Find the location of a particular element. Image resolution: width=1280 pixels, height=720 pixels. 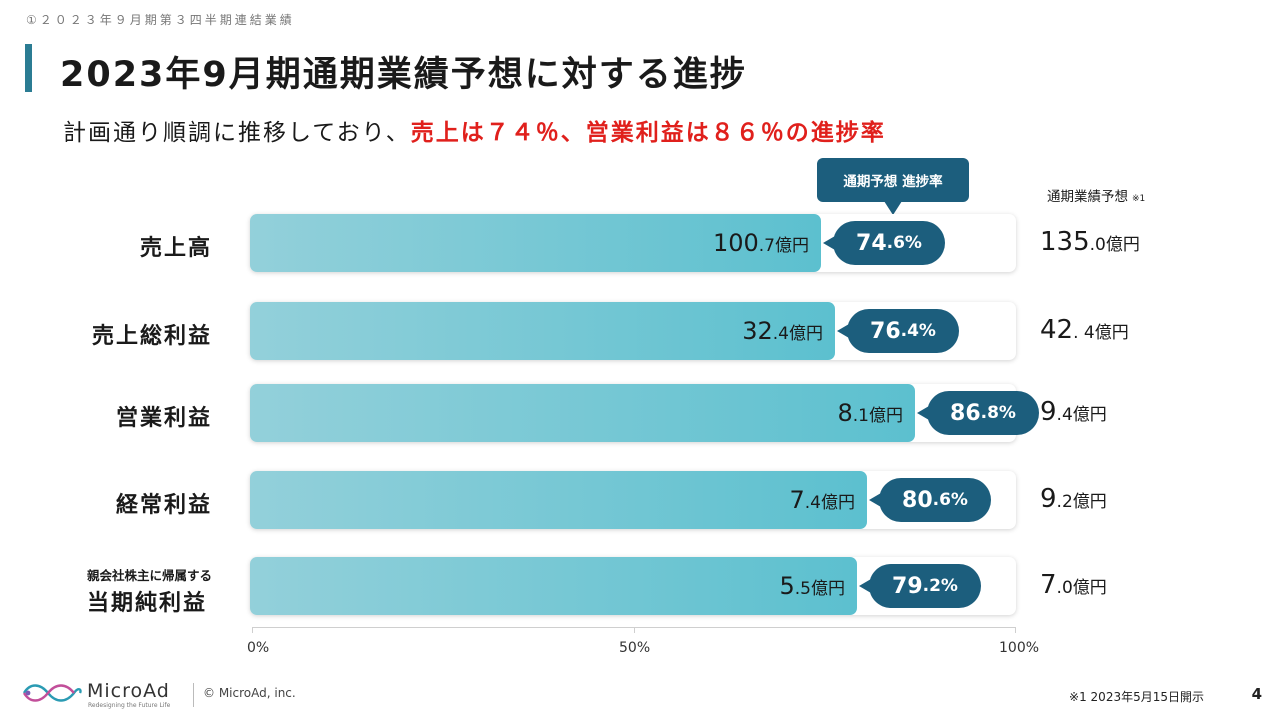

subtitle-highlight: 売上は７４％、営業利益は８６％の進捗率 is located at coordinates (648, 133).